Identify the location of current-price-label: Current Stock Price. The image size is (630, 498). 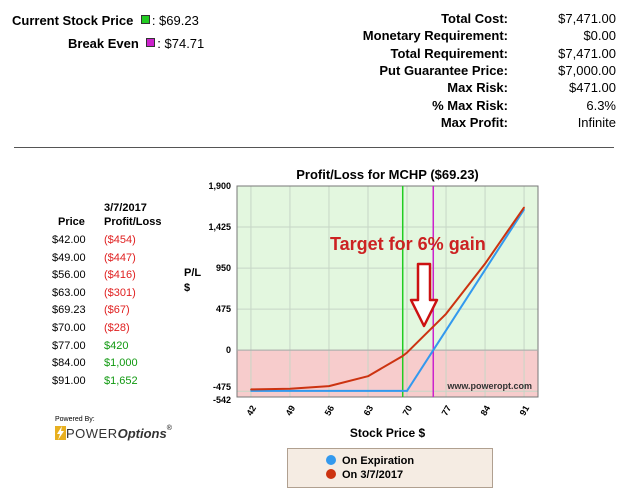
(73, 20).